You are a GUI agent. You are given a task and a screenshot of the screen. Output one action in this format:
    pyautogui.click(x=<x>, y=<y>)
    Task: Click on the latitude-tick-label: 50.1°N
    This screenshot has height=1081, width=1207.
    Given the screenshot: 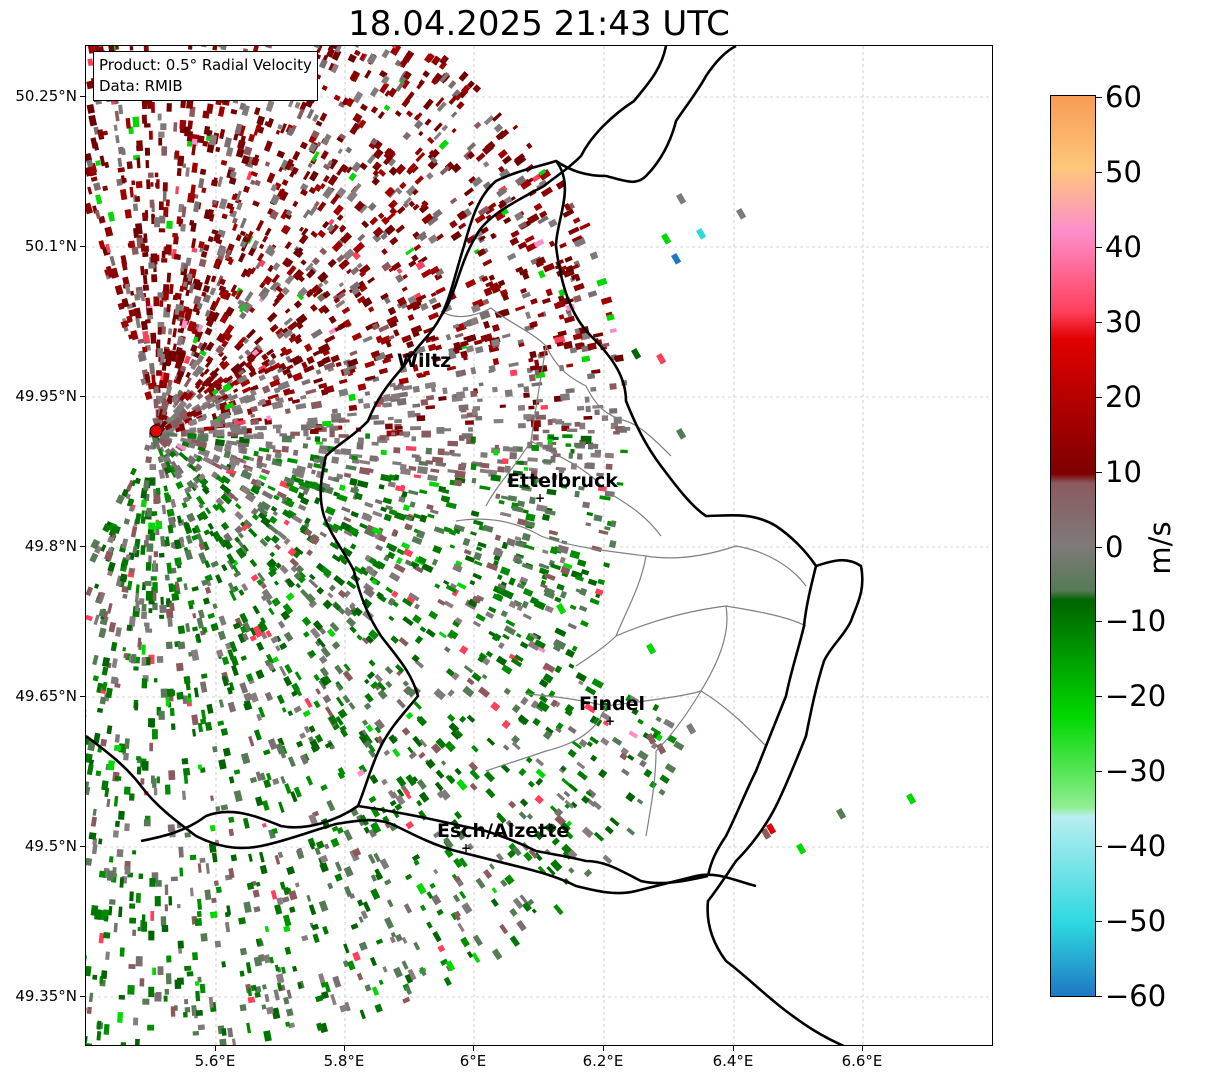 What is the action you would take?
    pyautogui.click(x=50, y=246)
    